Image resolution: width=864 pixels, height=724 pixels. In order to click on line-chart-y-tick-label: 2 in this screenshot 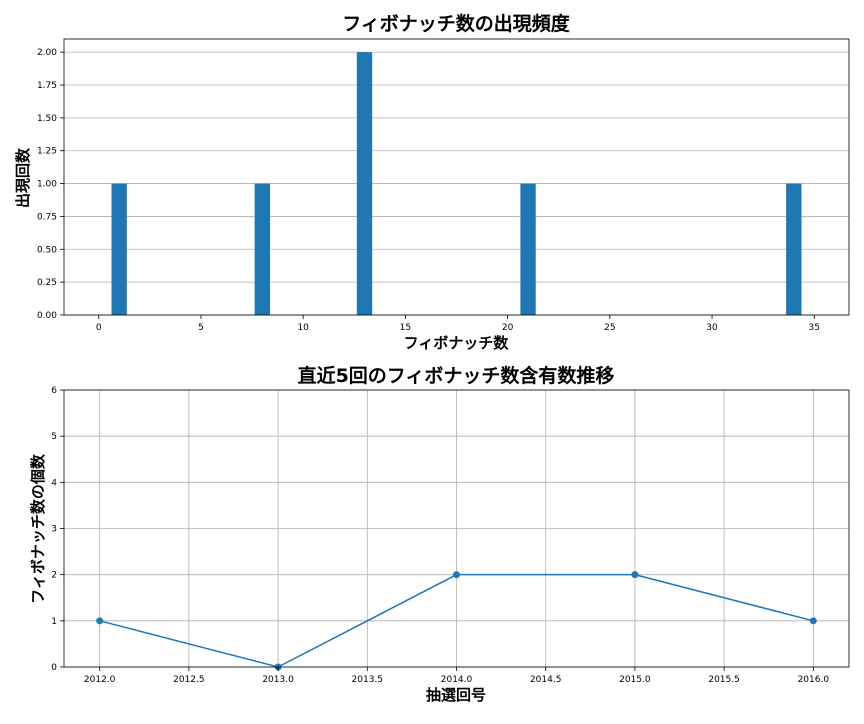, I will do `click(54, 576)`.